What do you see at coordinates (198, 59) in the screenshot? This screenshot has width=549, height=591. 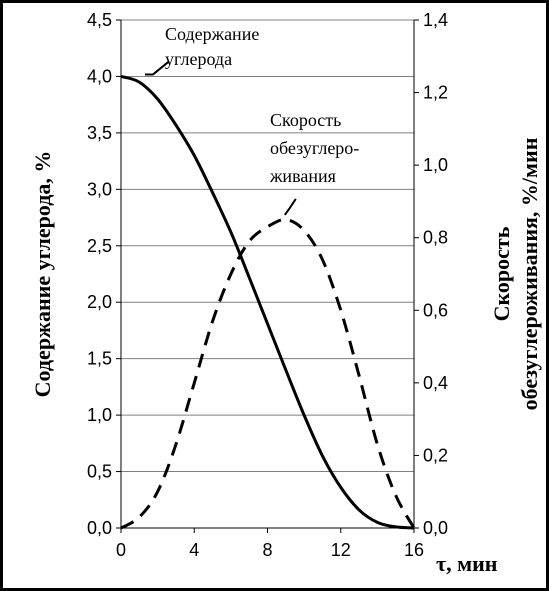 I see `annotation-text-line: углерода` at bounding box center [198, 59].